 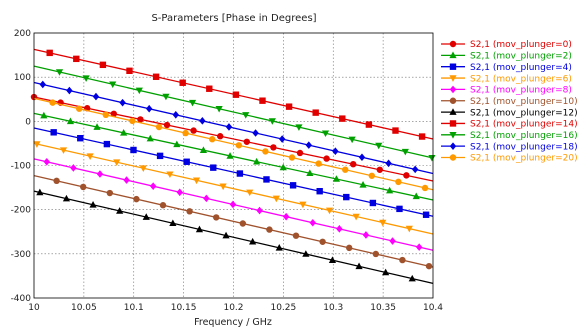 What do you see at coordinates (22, 78) in the screenshot?
I see `y-tick-label: 100` at bounding box center [22, 78].